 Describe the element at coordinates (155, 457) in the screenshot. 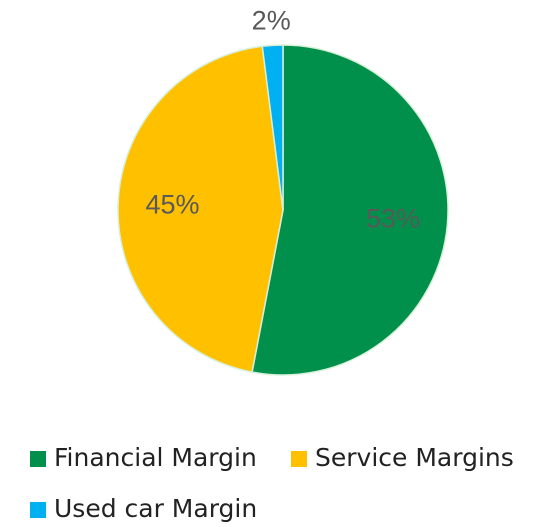

I see `legend-label: Financial Margin` at that location.